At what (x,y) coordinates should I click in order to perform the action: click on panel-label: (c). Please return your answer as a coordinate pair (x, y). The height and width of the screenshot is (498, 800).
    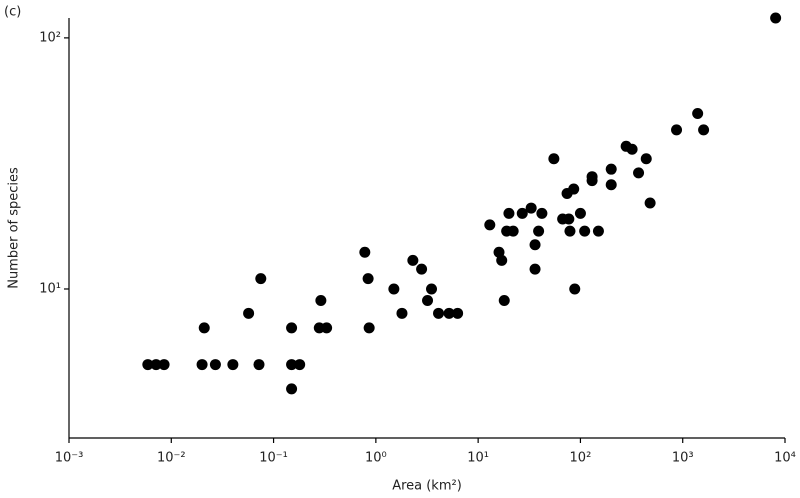
    Looking at the image, I should click on (12, 12).